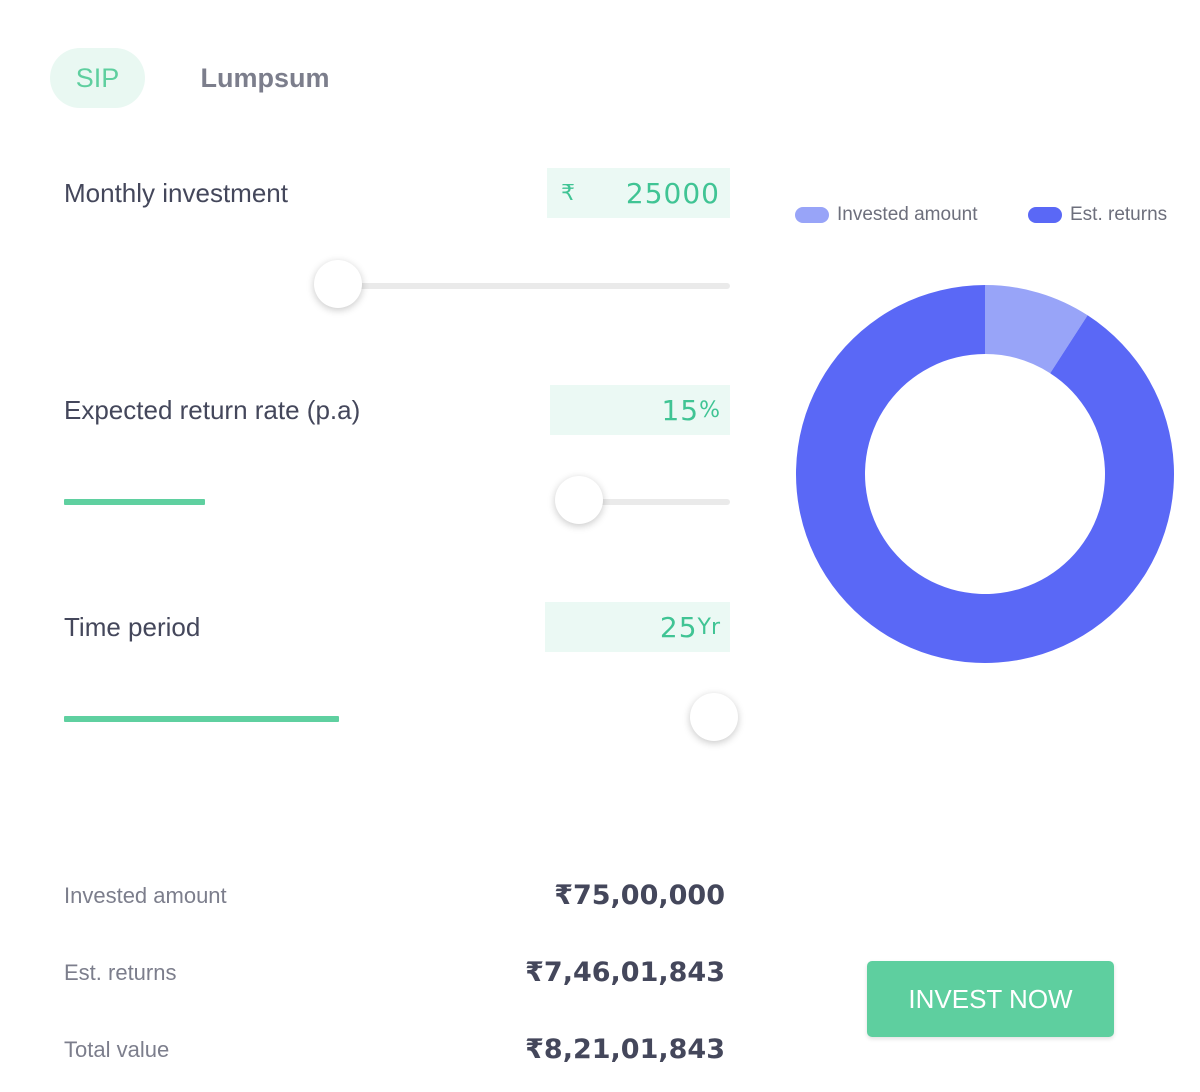 This screenshot has height=1092, width=1200. What do you see at coordinates (709, 410) in the screenshot?
I see `percent-unit: %` at bounding box center [709, 410].